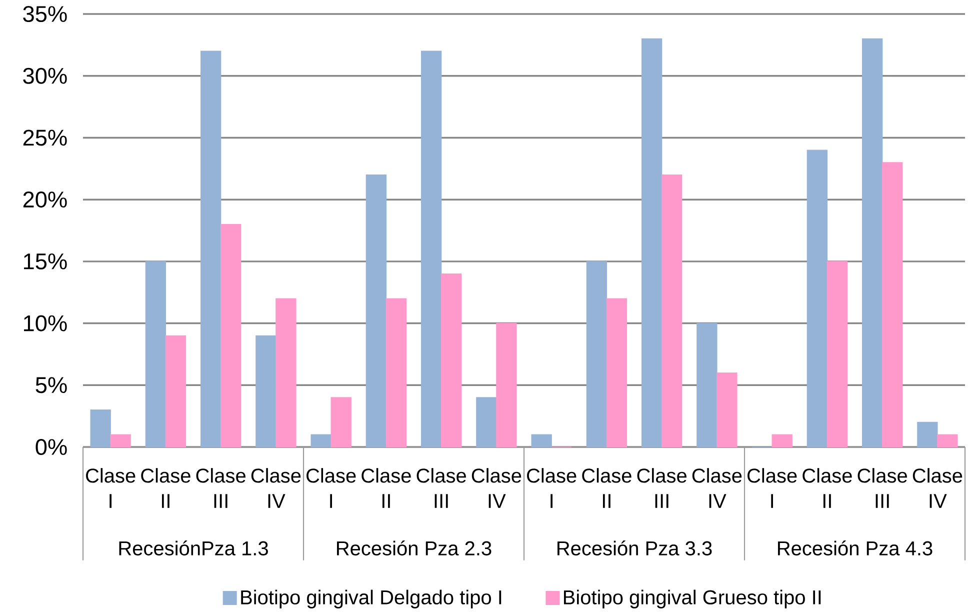 The image size is (969, 612). What do you see at coordinates (45, 138) in the screenshot?
I see `y-tick-label: 25%` at bounding box center [45, 138].